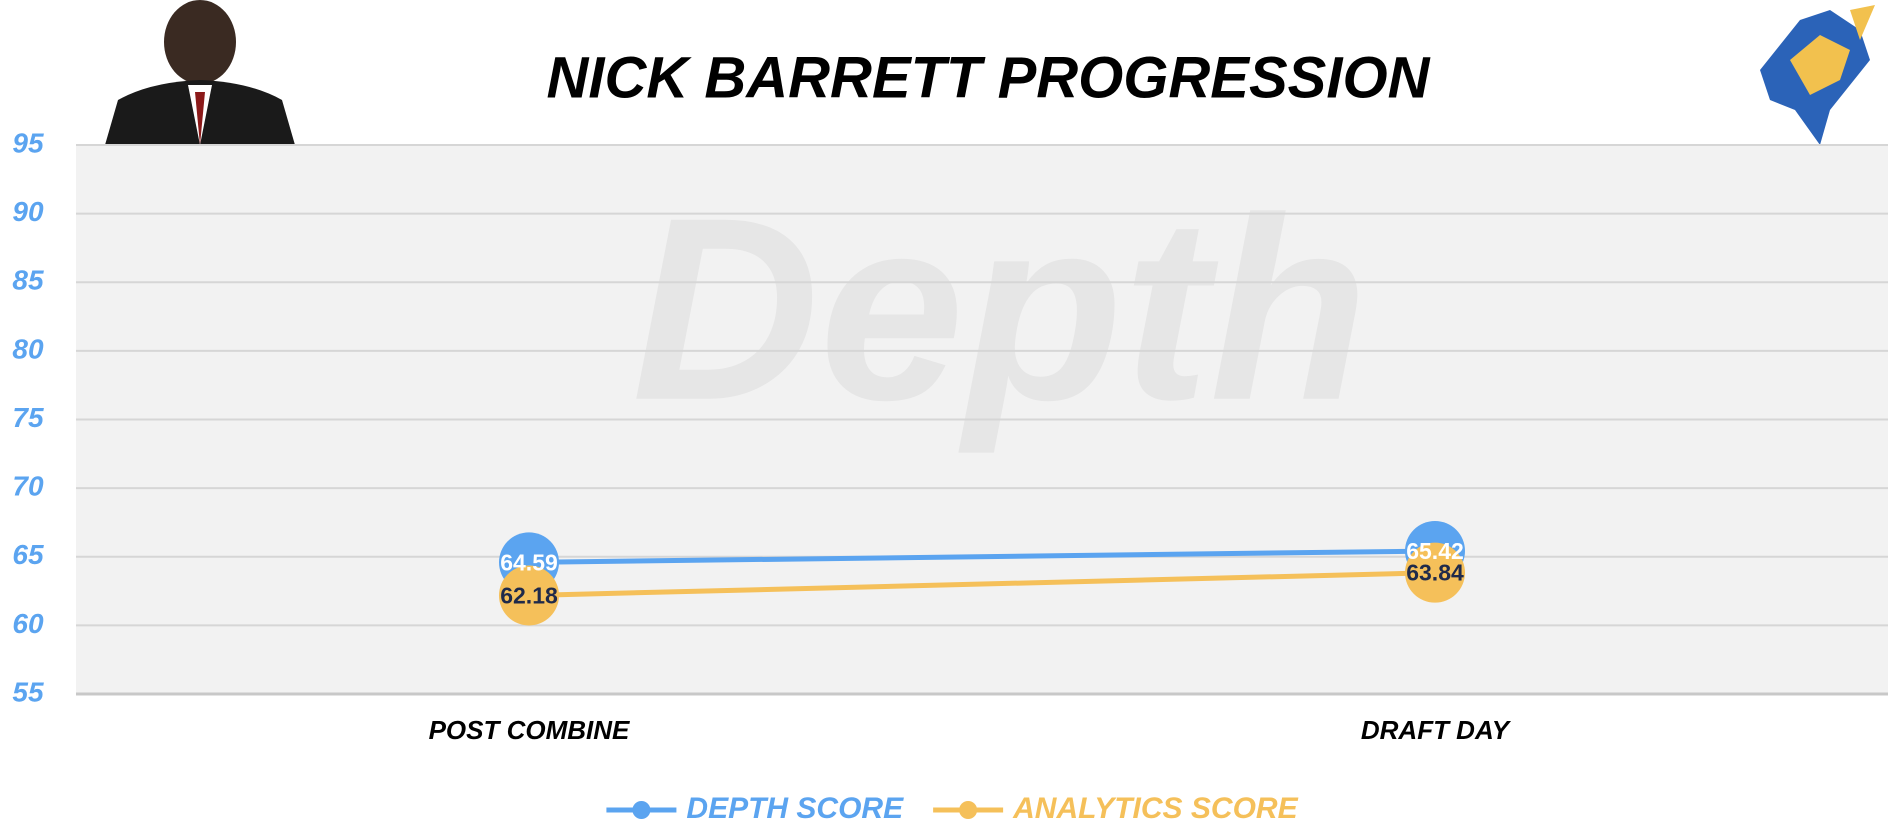 This screenshot has width=1898, height=838. Describe the element at coordinates (1817, 75) in the screenshot. I see `team-logo` at that location.